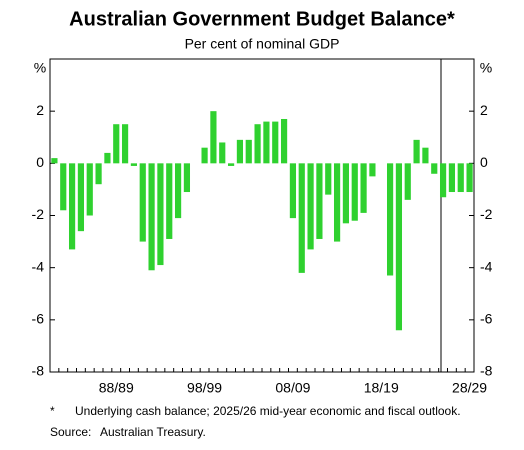 This screenshot has height=450, width=524. What do you see at coordinates (153, 432) in the screenshot?
I see `source: Australian Treasury.` at bounding box center [153, 432].